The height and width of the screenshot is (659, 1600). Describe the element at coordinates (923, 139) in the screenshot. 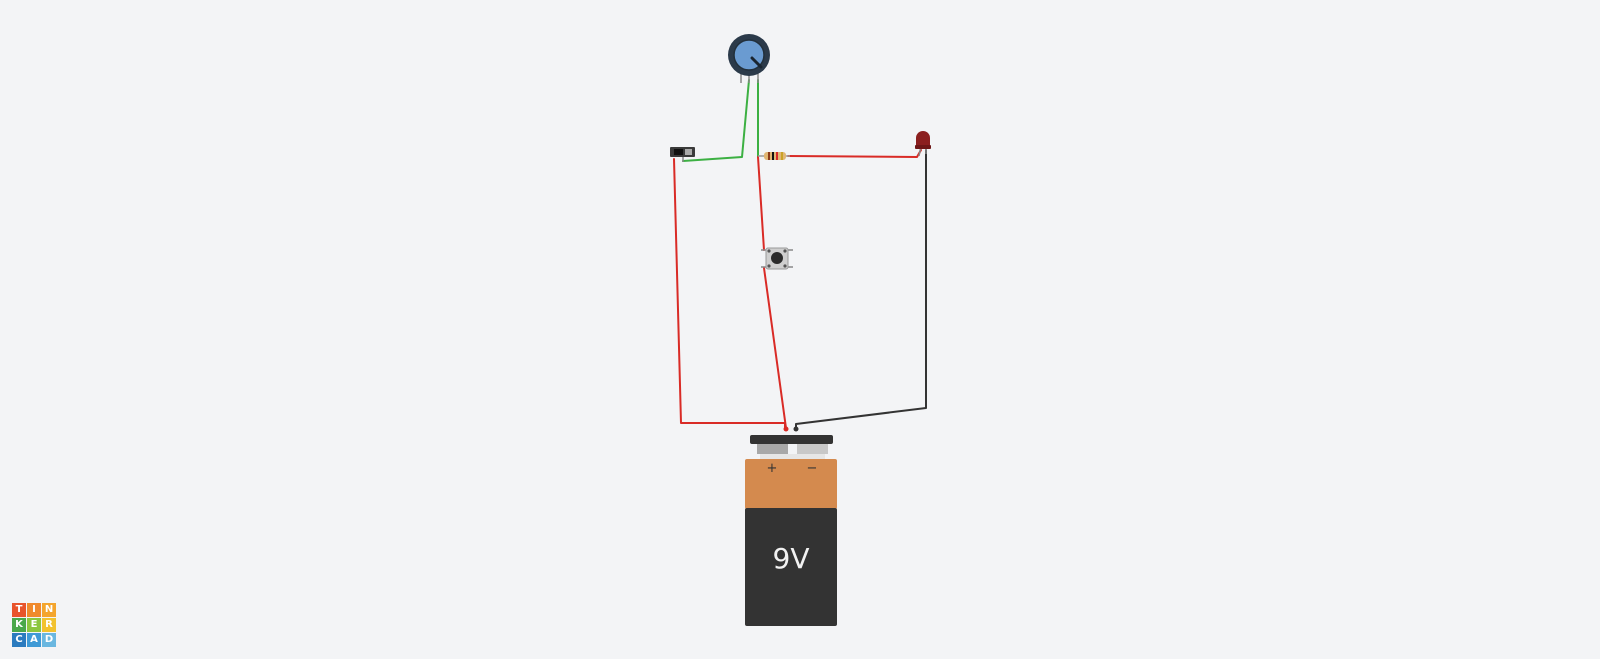

I see `led-dome` at that location.